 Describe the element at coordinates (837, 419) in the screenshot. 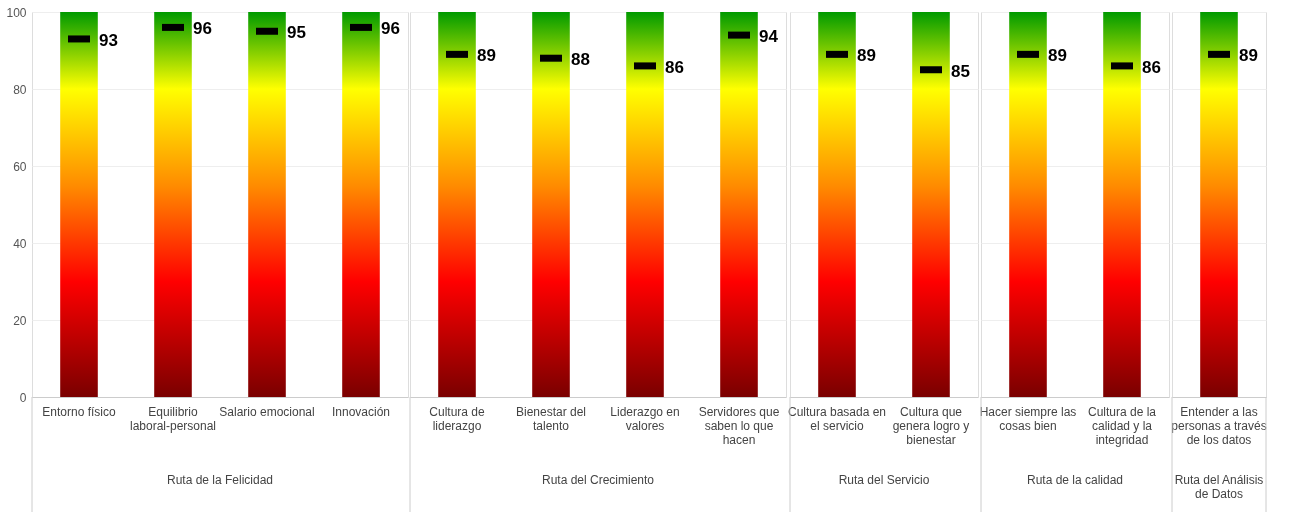

I see `x-tick-label: Cultura basada en el servicio` at that location.